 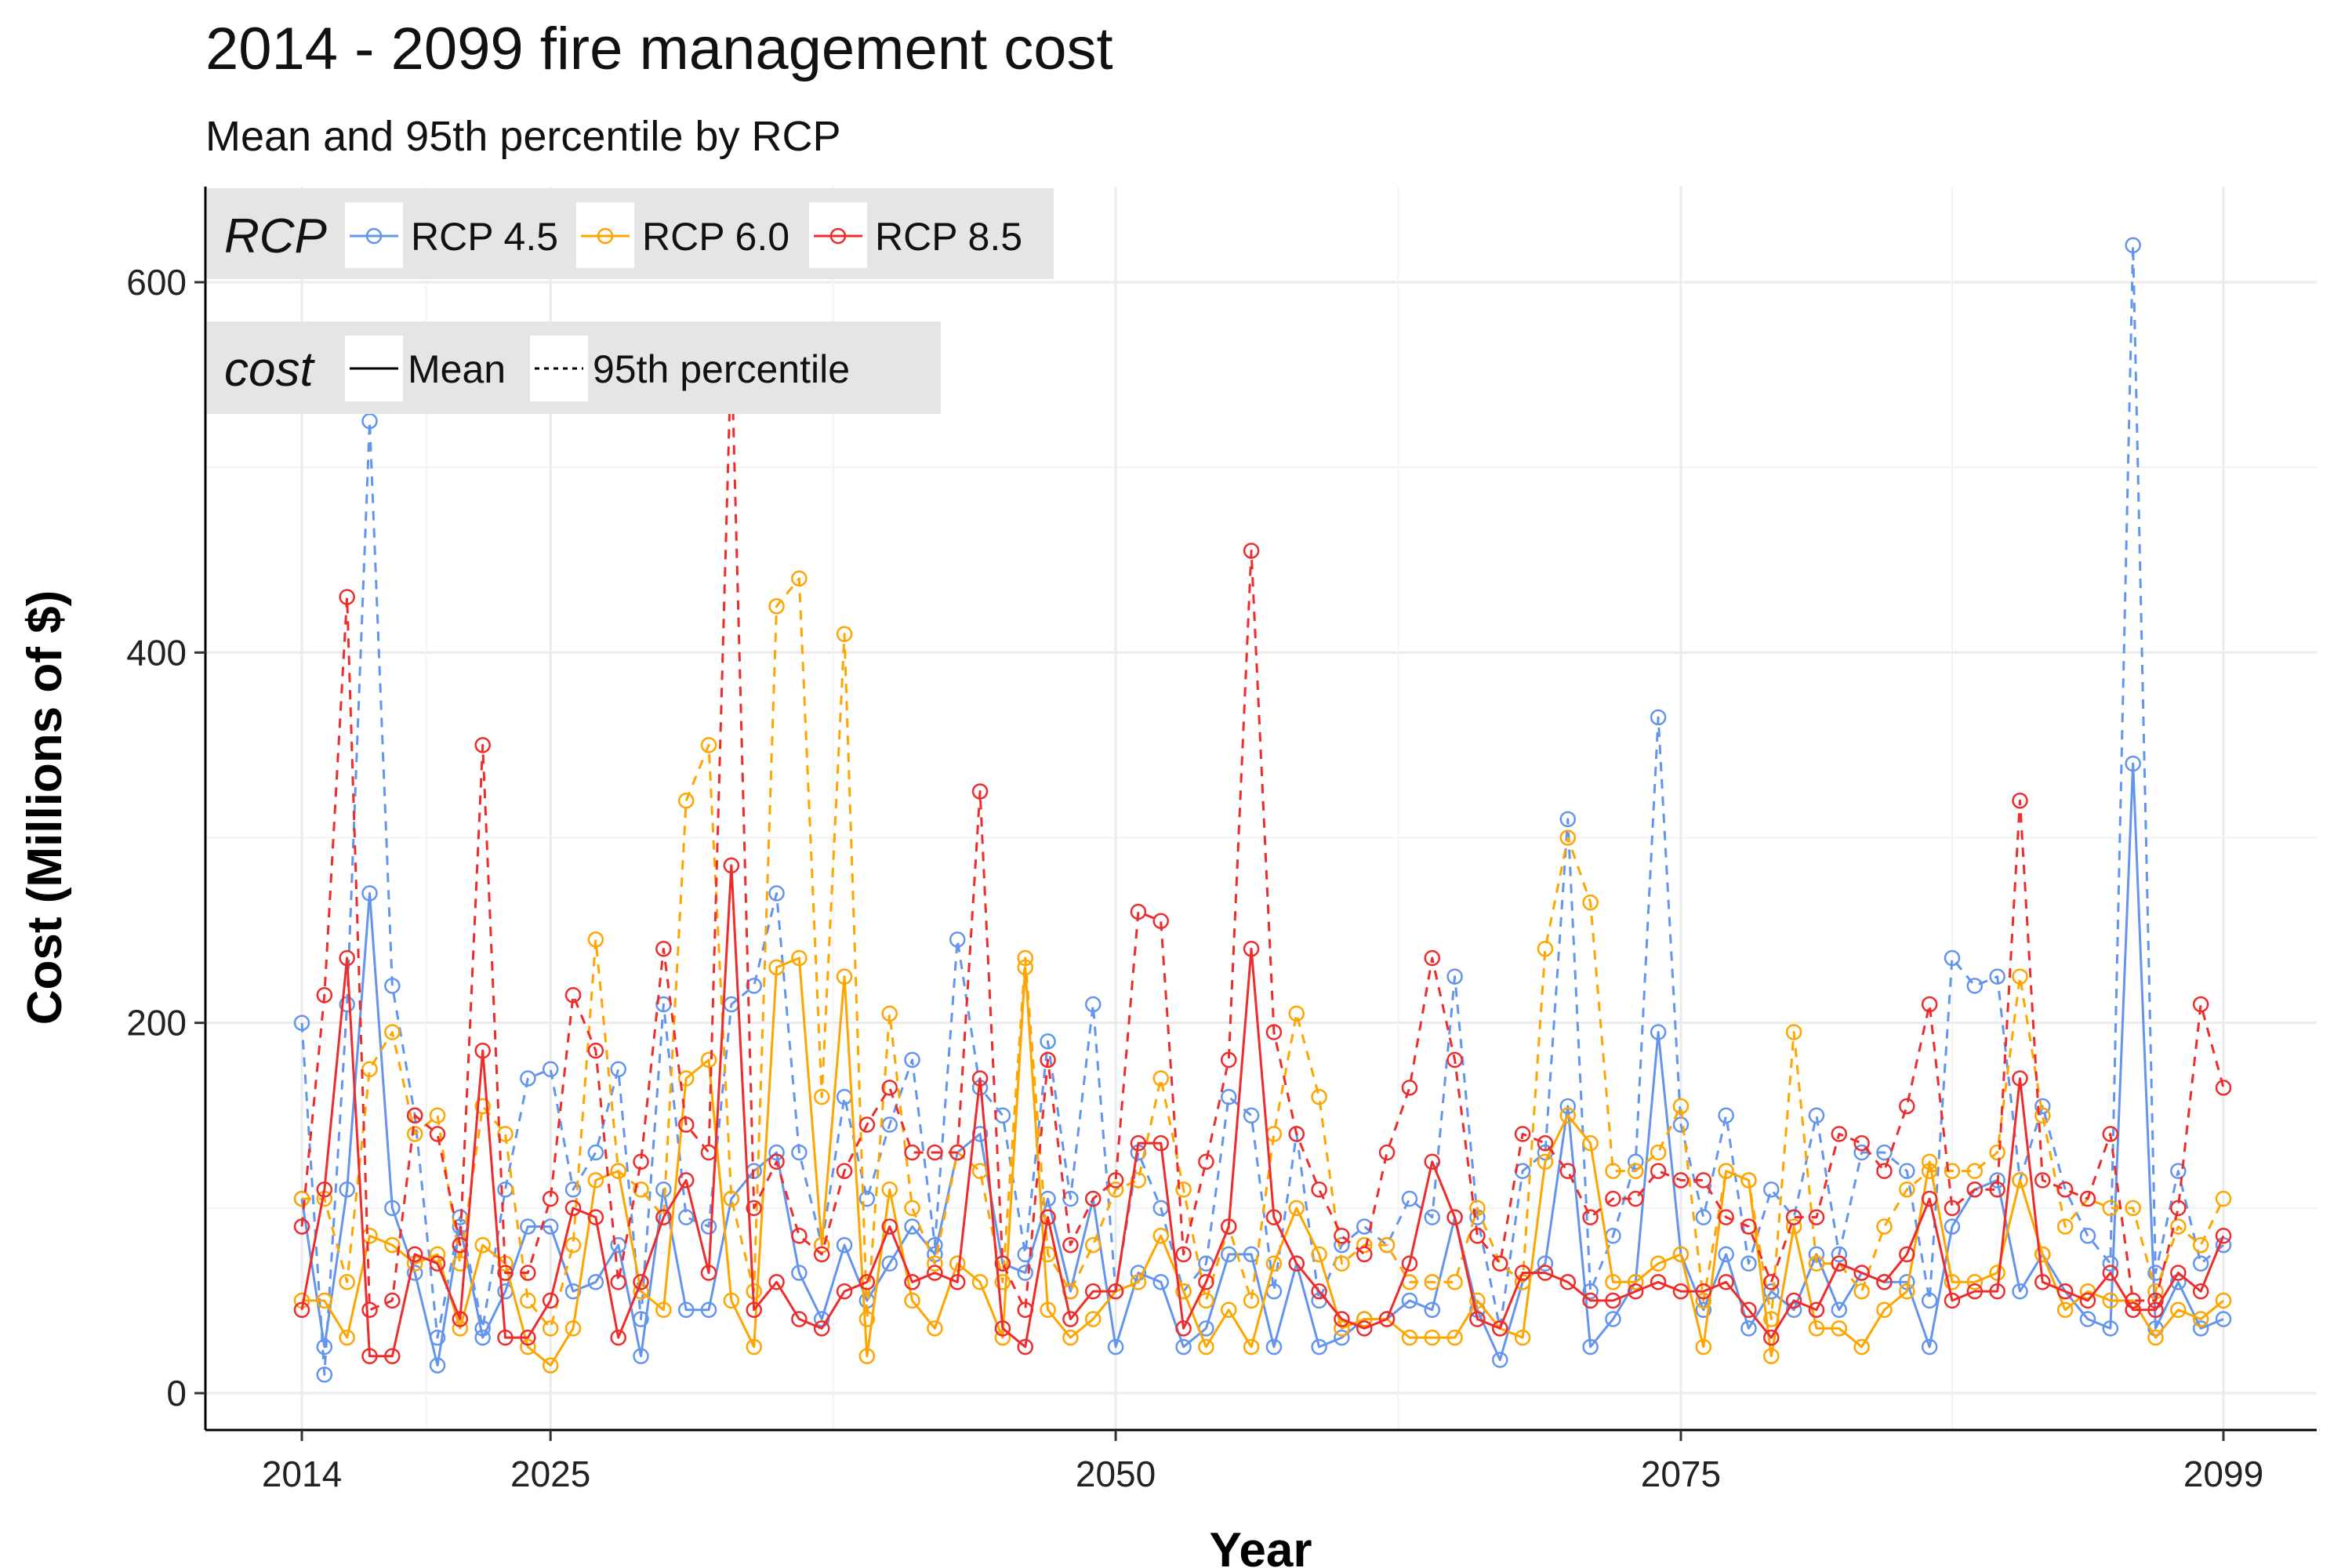 I want to click on point-rcp-6-0-95th-percentile-2053, so click(x=1183, y=1189).